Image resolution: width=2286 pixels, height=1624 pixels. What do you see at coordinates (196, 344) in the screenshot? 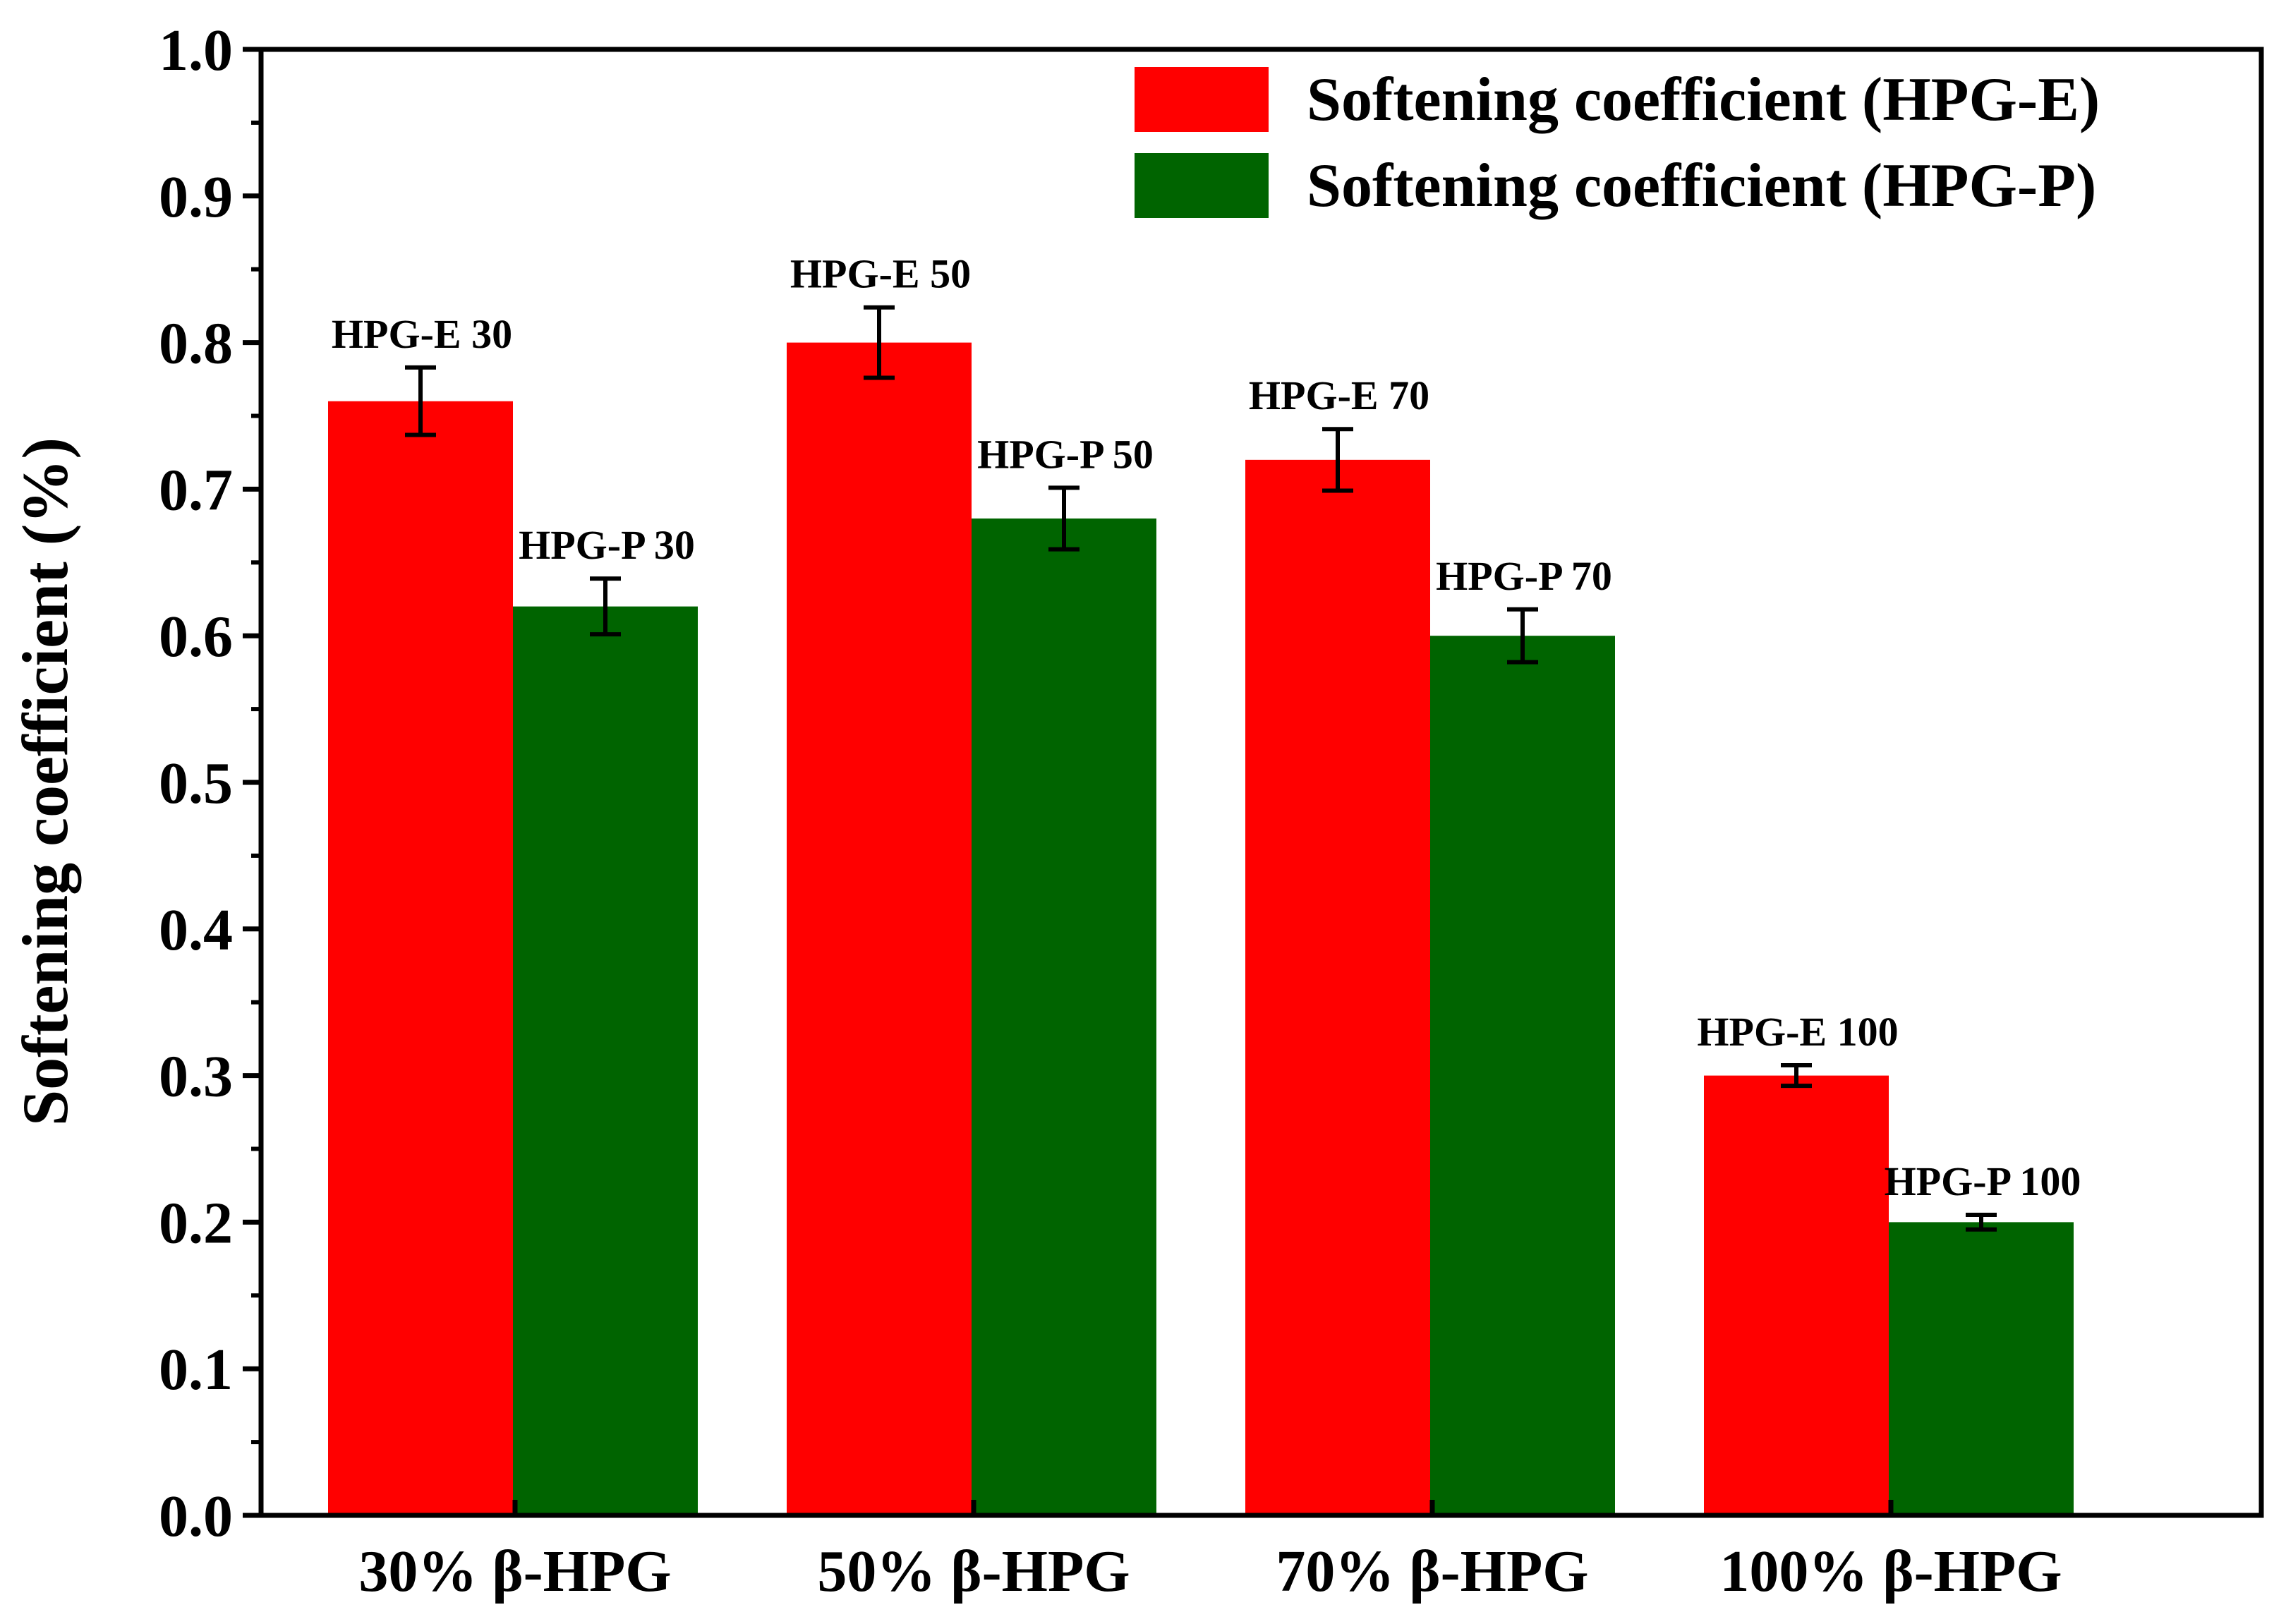
I see `y-tick-label: 0.8` at bounding box center [196, 344].